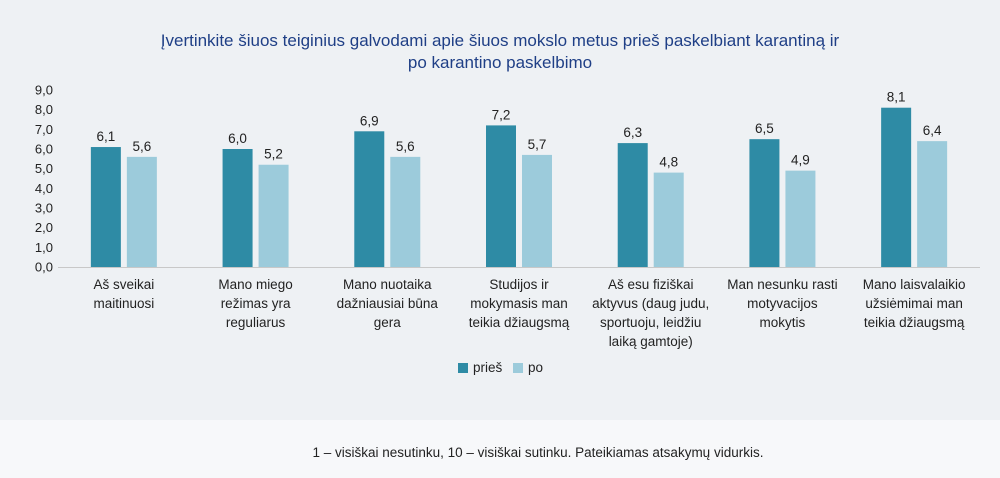 The image size is (1000, 478). Describe the element at coordinates (237, 138) in the screenshot. I see `data-label: 6,0` at that location.